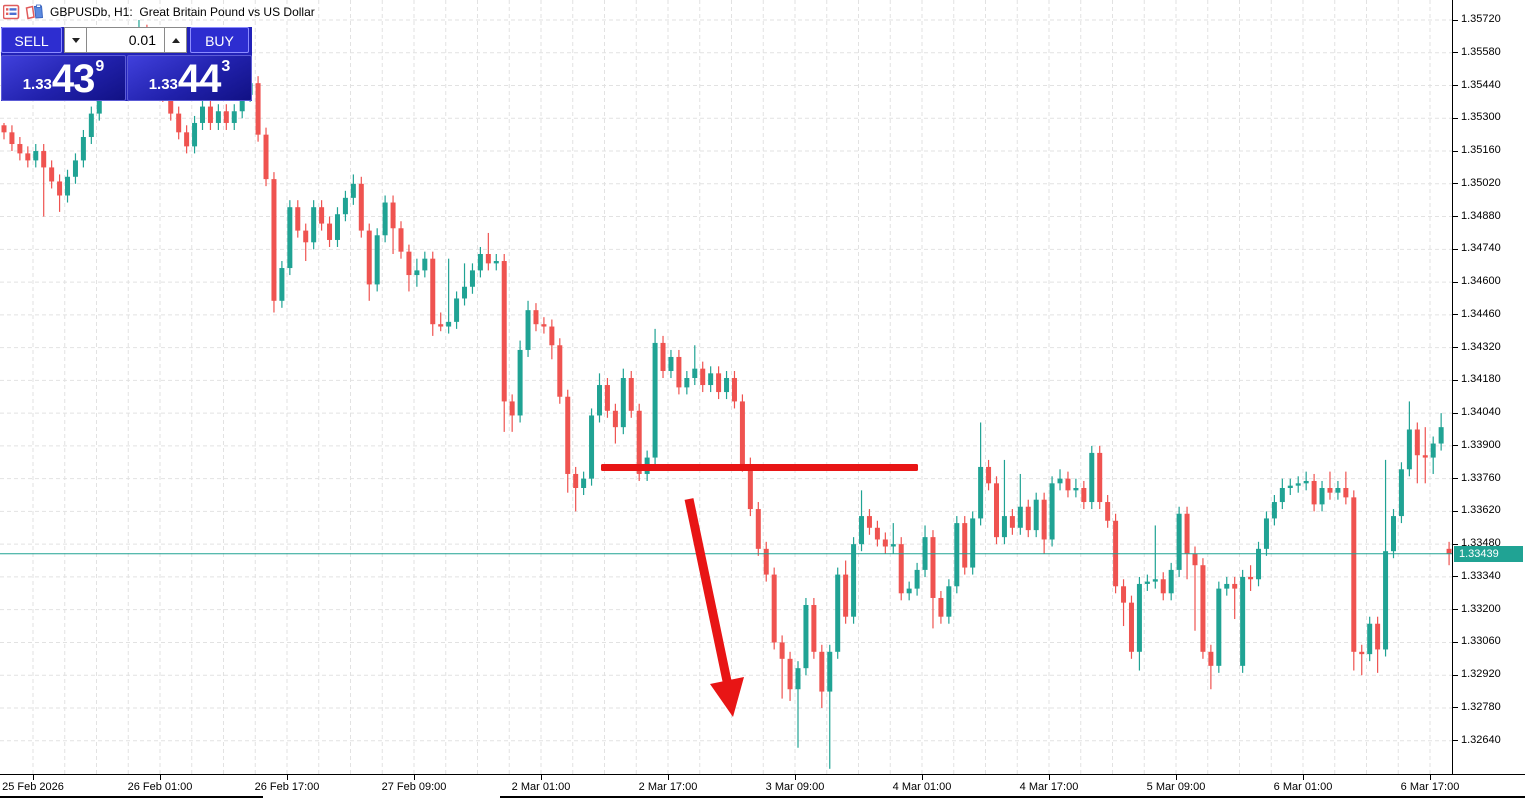  Describe the element at coordinates (541, 787) in the screenshot. I see `time-tick-label: 2 Mar 01:00` at that location.